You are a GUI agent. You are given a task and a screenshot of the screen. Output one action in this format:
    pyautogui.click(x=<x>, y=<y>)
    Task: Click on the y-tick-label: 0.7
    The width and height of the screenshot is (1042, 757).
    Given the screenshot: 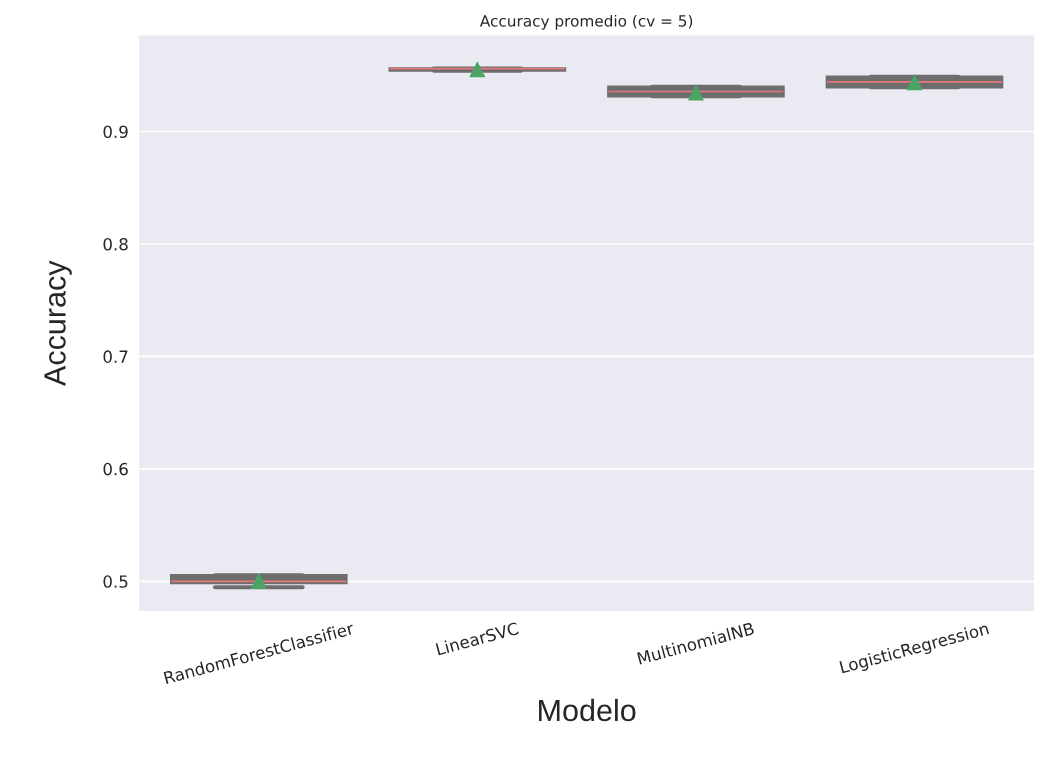 What is the action you would take?
    pyautogui.click(x=115, y=356)
    